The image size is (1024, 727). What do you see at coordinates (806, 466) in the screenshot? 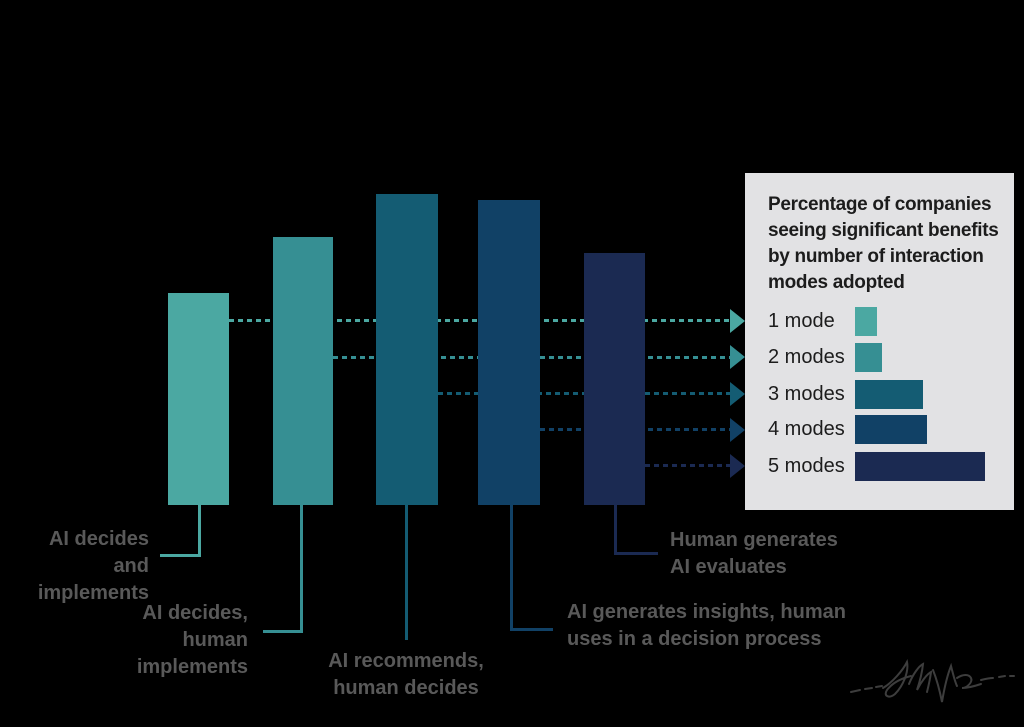
I see `legend-label-5-modes: 5 modes` at bounding box center [806, 466].